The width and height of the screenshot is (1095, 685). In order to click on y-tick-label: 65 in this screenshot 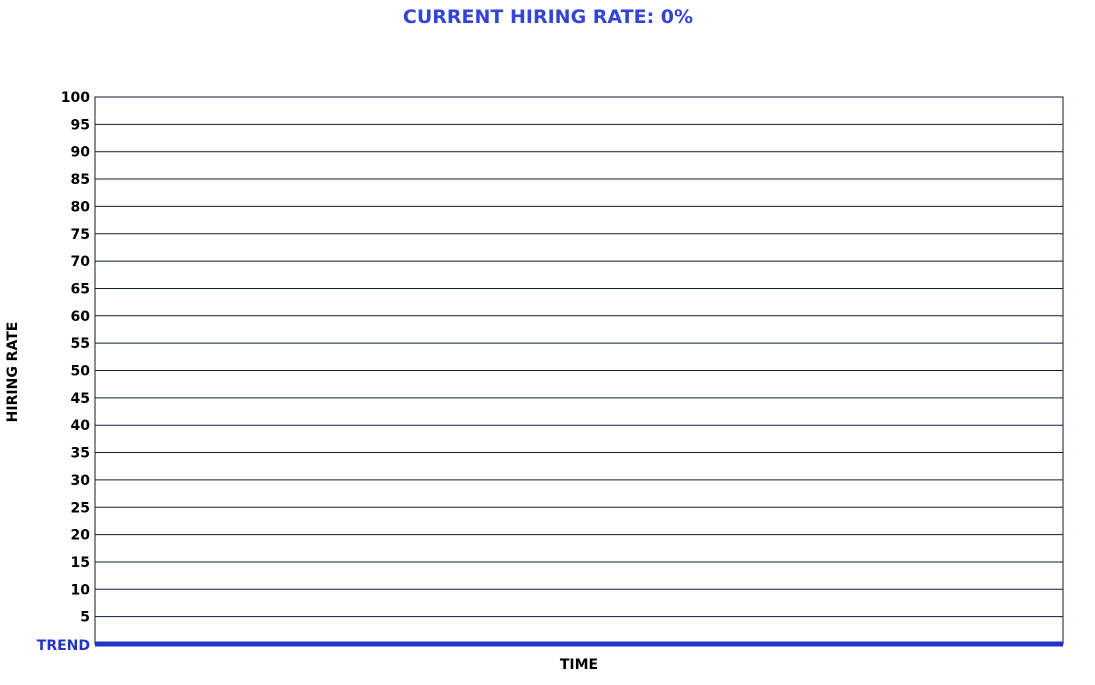, I will do `click(80, 289)`.